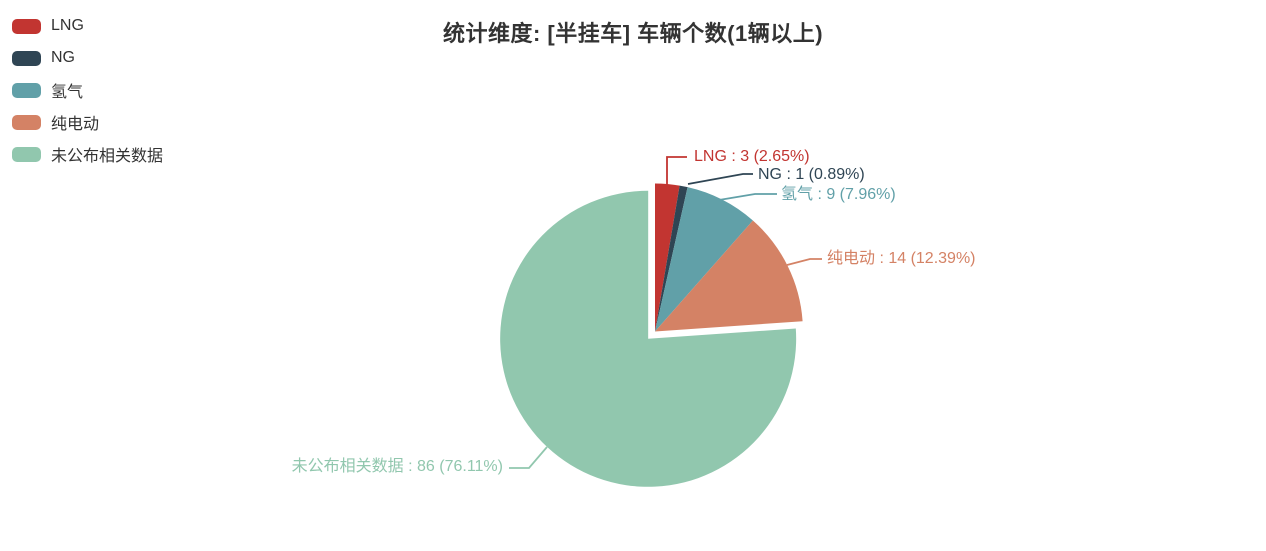 The height and width of the screenshot is (551, 1266). What do you see at coordinates (87, 25) in the screenshot?
I see `legend-item-lng: LNG` at bounding box center [87, 25].